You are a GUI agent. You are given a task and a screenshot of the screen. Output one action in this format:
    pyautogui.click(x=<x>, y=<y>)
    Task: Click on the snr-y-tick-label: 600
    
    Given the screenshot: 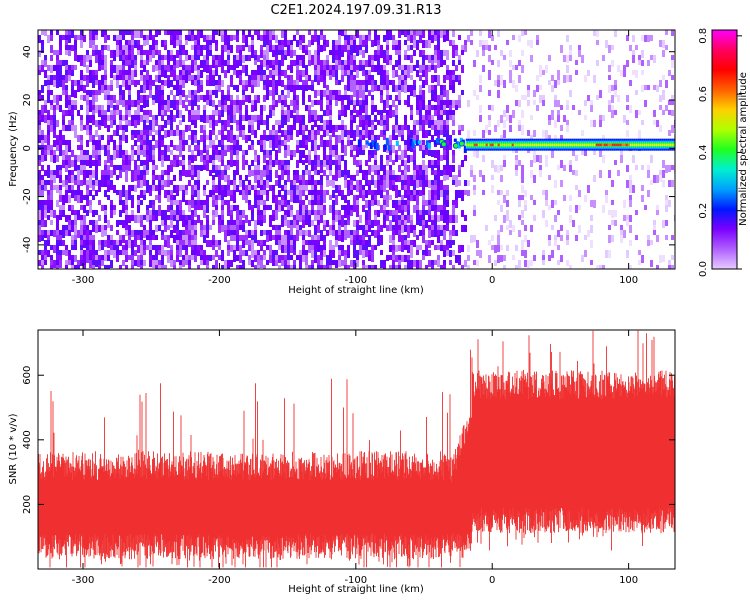 What is the action you would take?
    pyautogui.click(x=27, y=375)
    